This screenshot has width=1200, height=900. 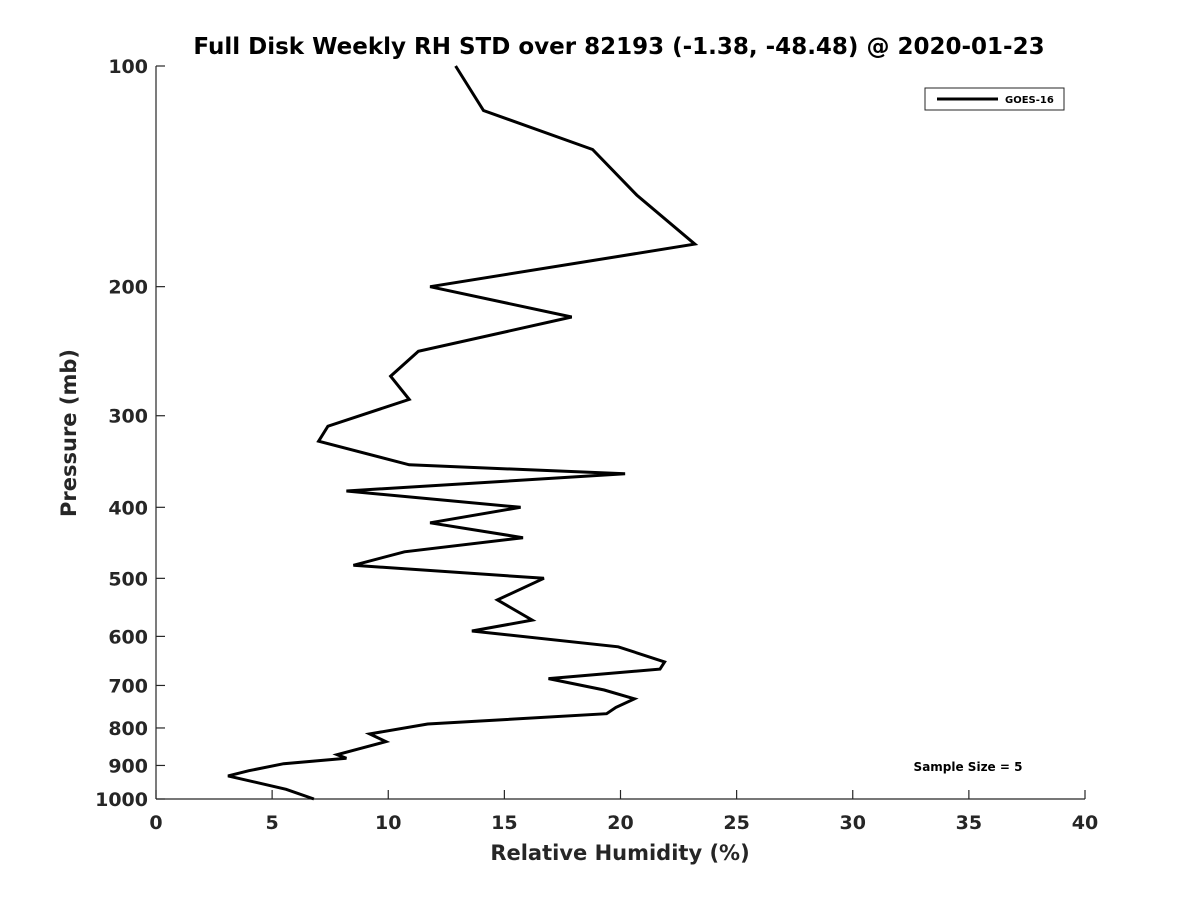 What do you see at coordinates (128, 729) in the screenshot?
I see `y-tick-label: 800` at bounding box center [128, 729].